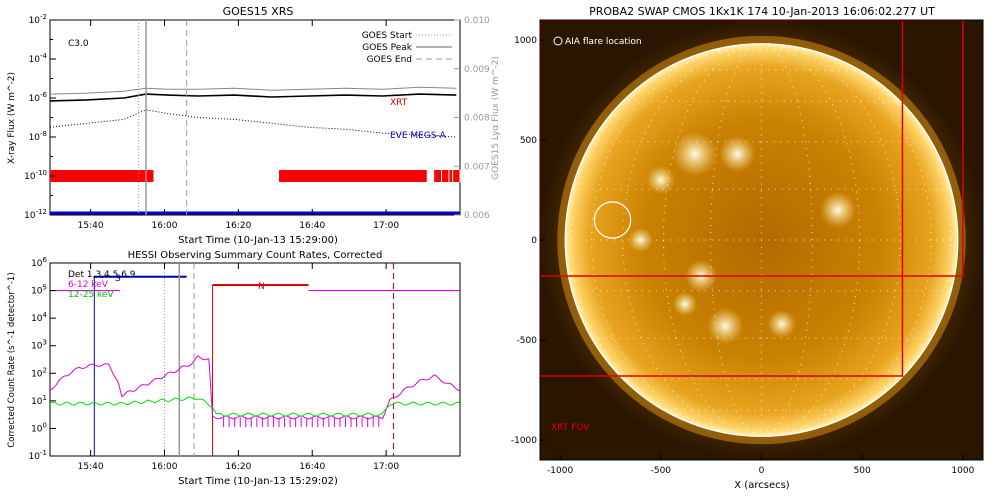 The image size is (1000, 500). What do you see at coordinates (39, 372) in the screenshot?
I see `hessi-y-tick-label: 10²` at bounding box center [39, 372].